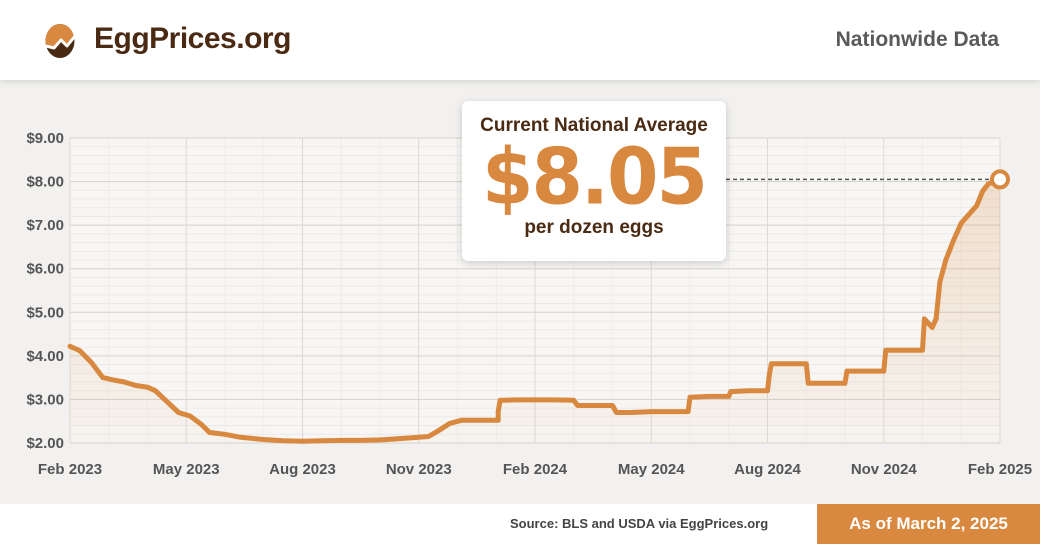 The height and width of the screenshot is (544, 1040). What do you see at coordinates (884, 469) in the screenshot?
I see `x-tick-label: Nov 2024` at bounding box center [884, 469].